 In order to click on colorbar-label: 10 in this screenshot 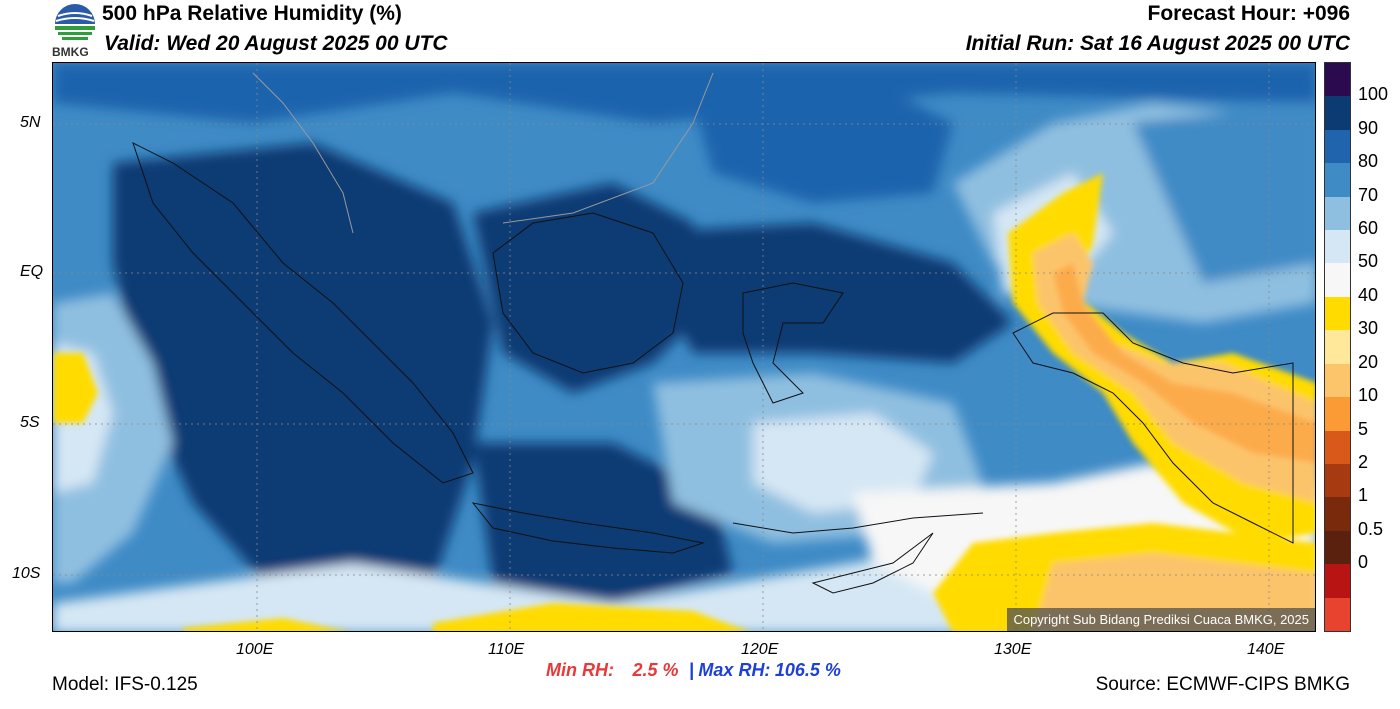, I will do `click(1368, 395)`.